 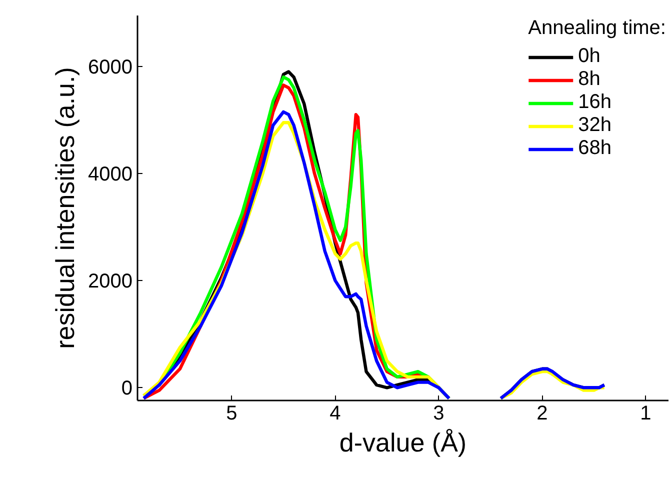 I want to click on legend-label: 16h, so click(x=595, y=102).